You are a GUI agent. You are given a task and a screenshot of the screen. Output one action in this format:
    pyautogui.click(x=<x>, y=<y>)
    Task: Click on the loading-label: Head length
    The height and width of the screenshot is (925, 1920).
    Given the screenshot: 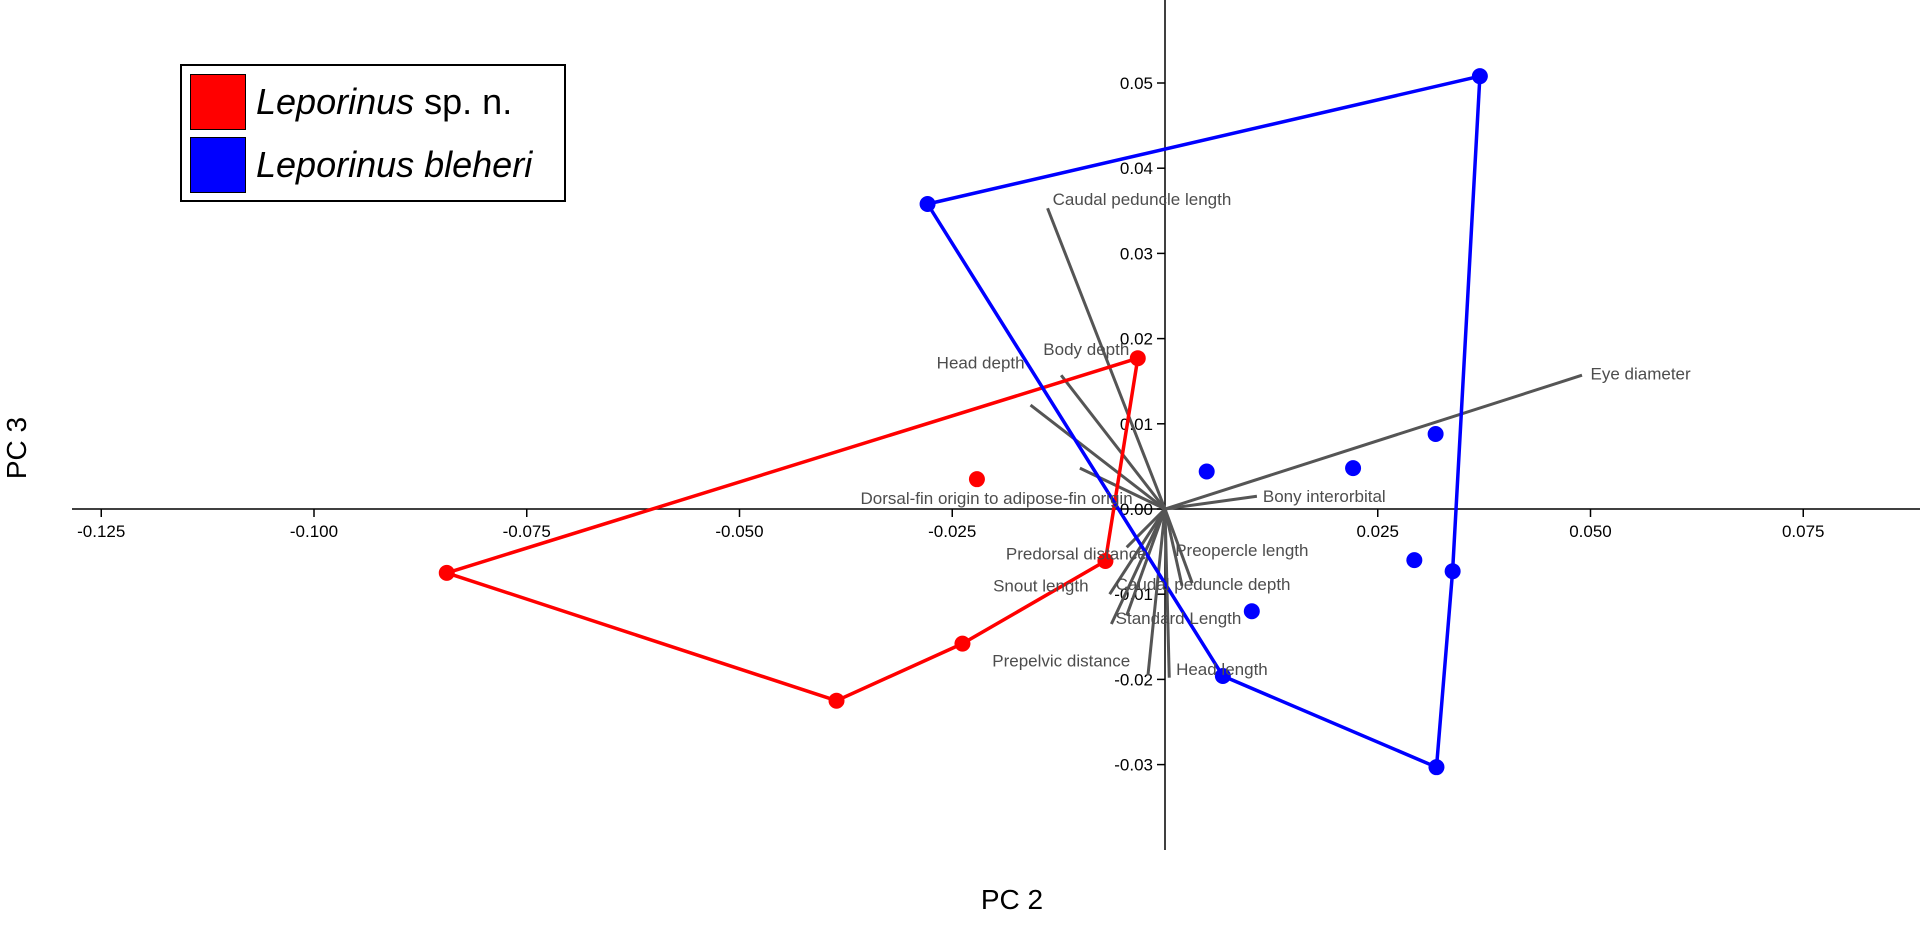 What is the action you would take?
    pyautogui.click(x=1222, y=669)
    